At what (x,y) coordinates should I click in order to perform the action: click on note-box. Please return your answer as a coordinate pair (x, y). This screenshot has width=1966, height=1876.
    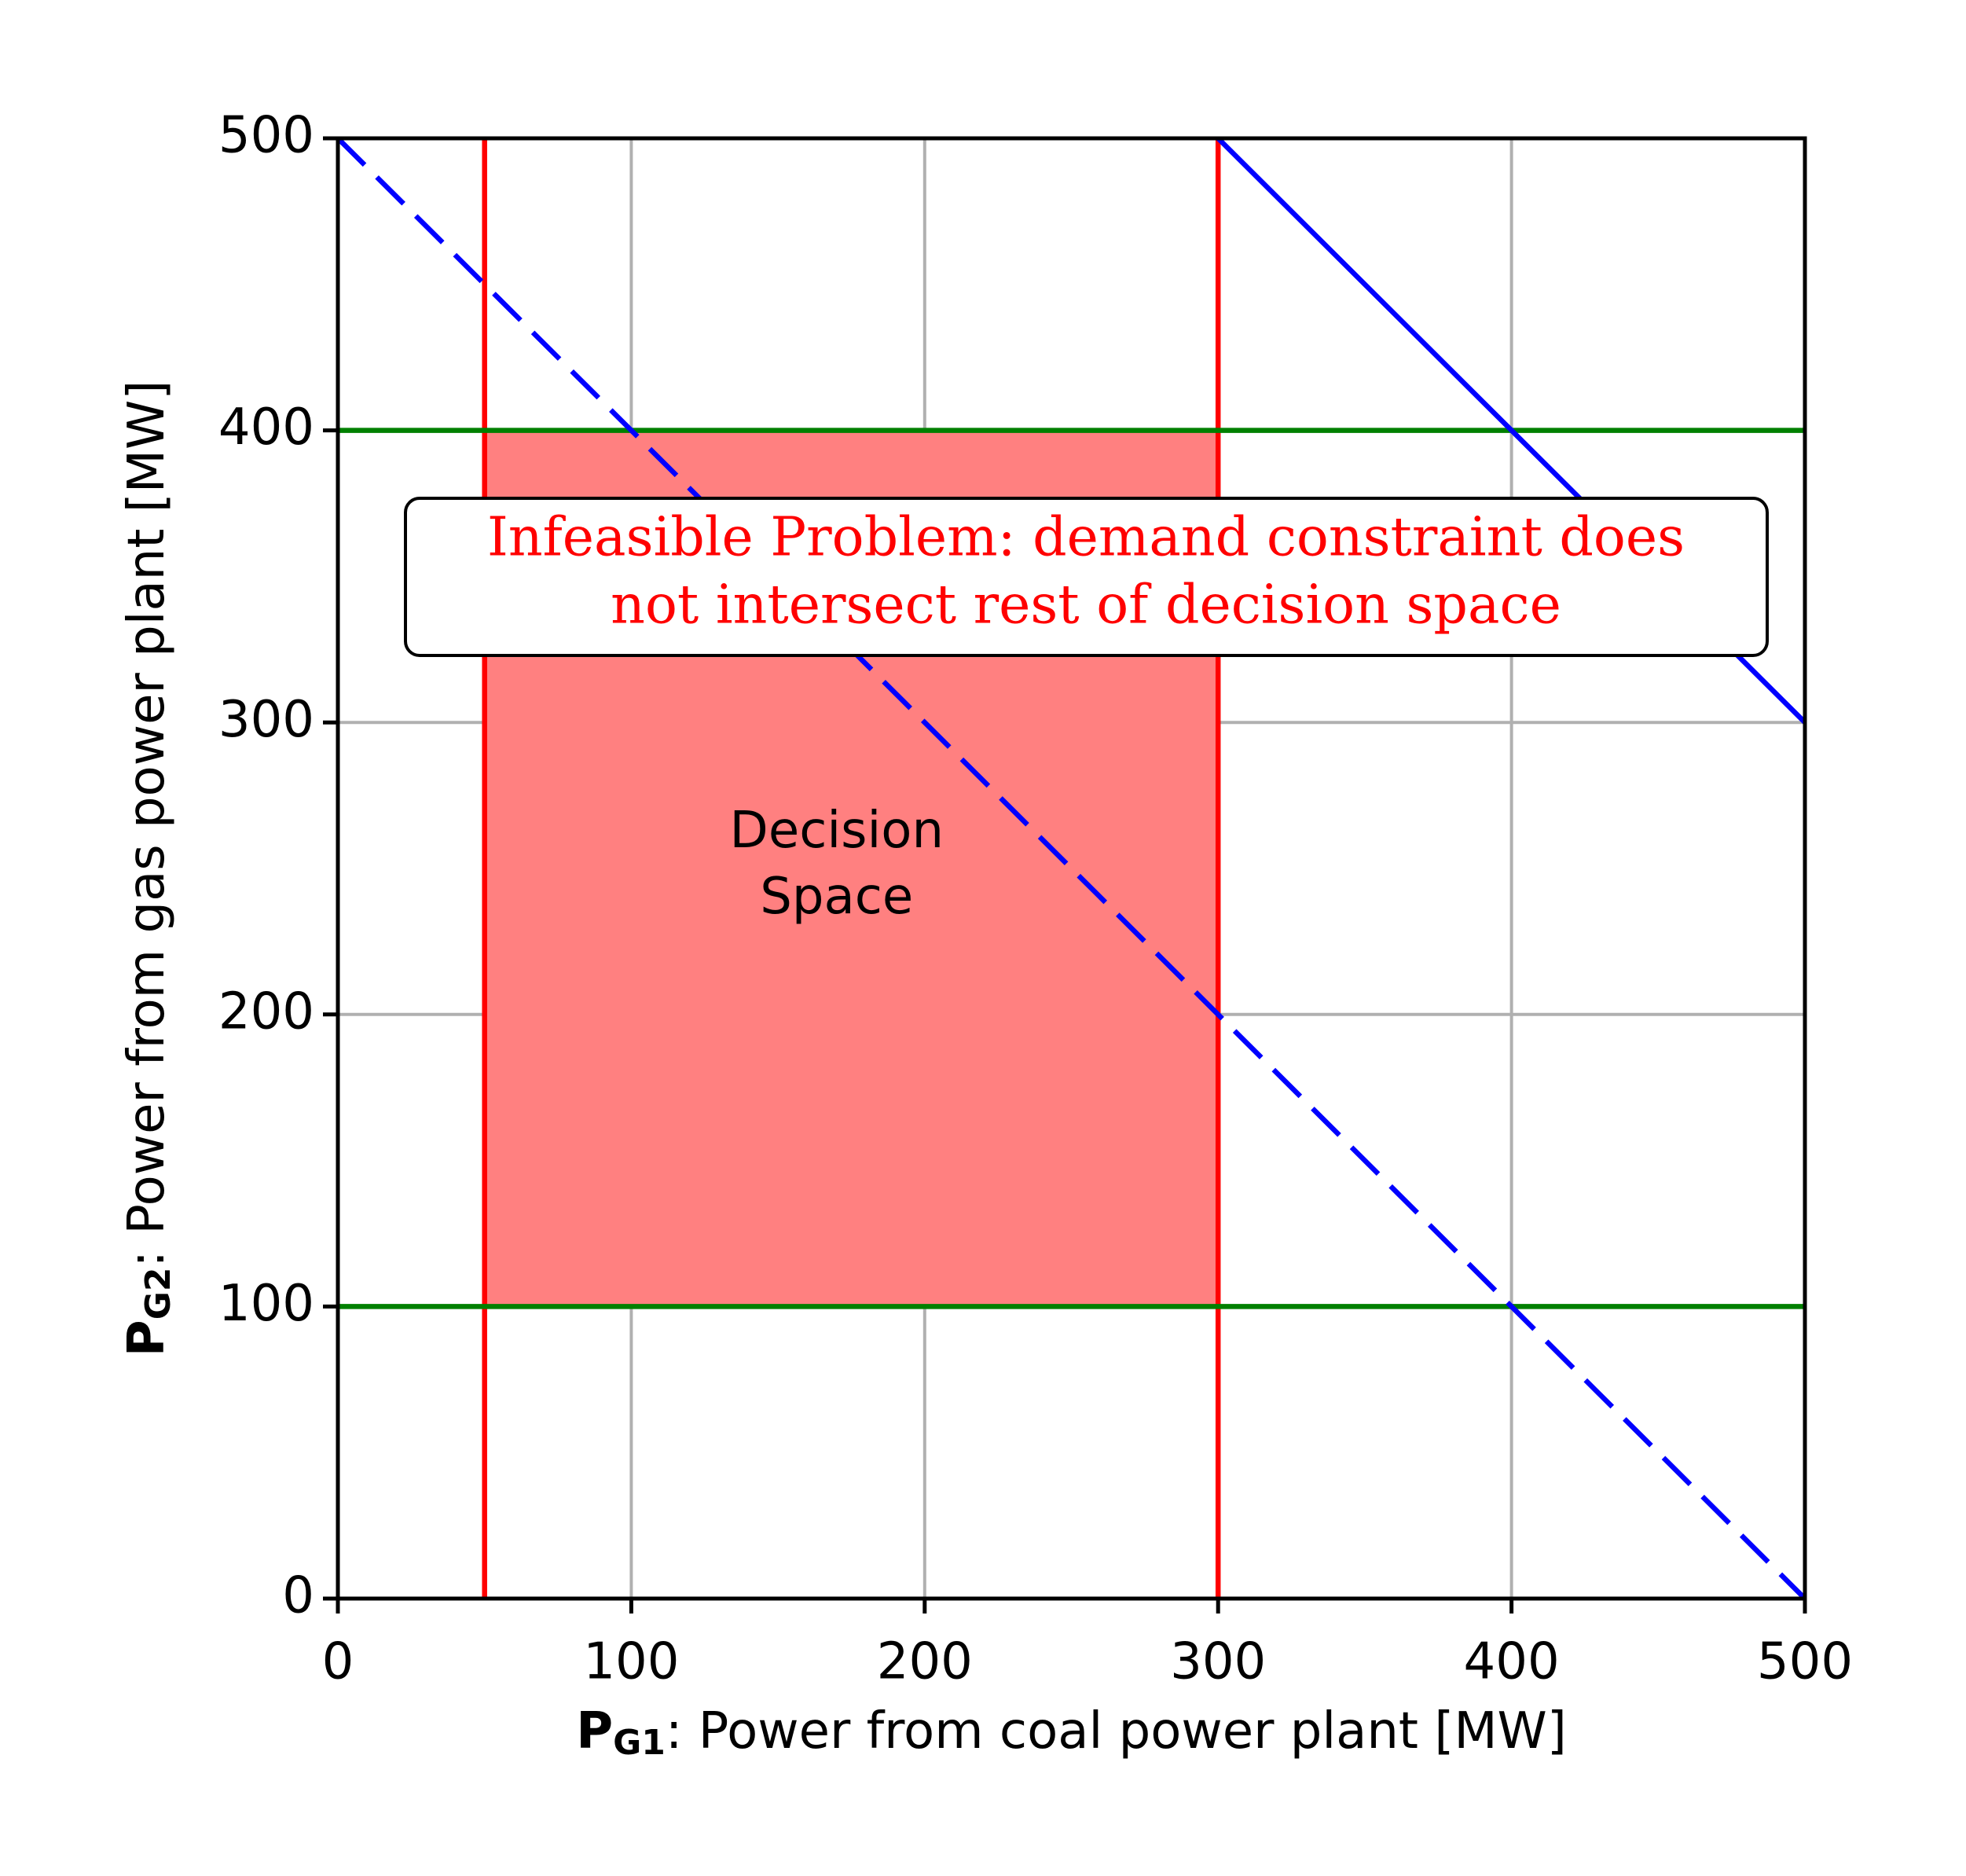
    Looking at the image, I should click on (1086, 577).